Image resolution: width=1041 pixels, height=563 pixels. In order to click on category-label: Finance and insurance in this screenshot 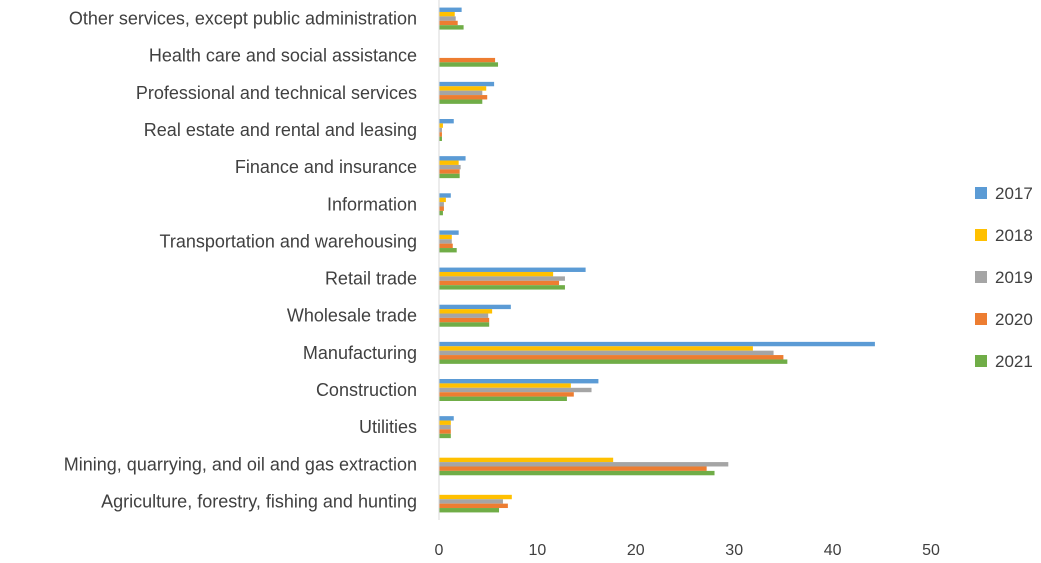, I will do `click(326, 167)`.